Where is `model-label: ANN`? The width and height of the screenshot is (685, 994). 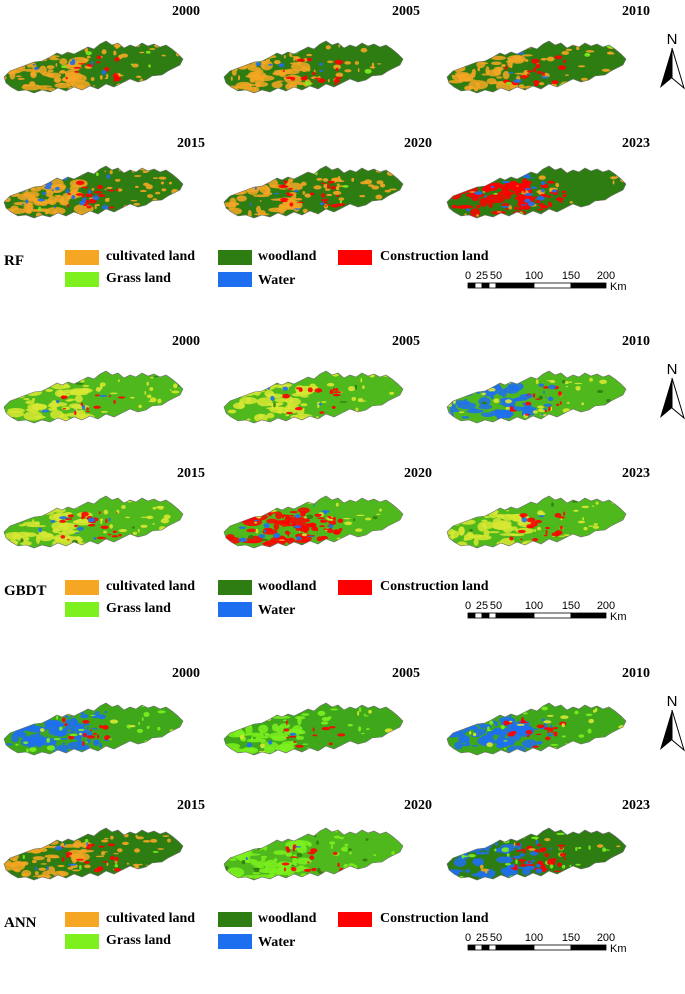 model-label: ANN is located at coordinates (20, 923).